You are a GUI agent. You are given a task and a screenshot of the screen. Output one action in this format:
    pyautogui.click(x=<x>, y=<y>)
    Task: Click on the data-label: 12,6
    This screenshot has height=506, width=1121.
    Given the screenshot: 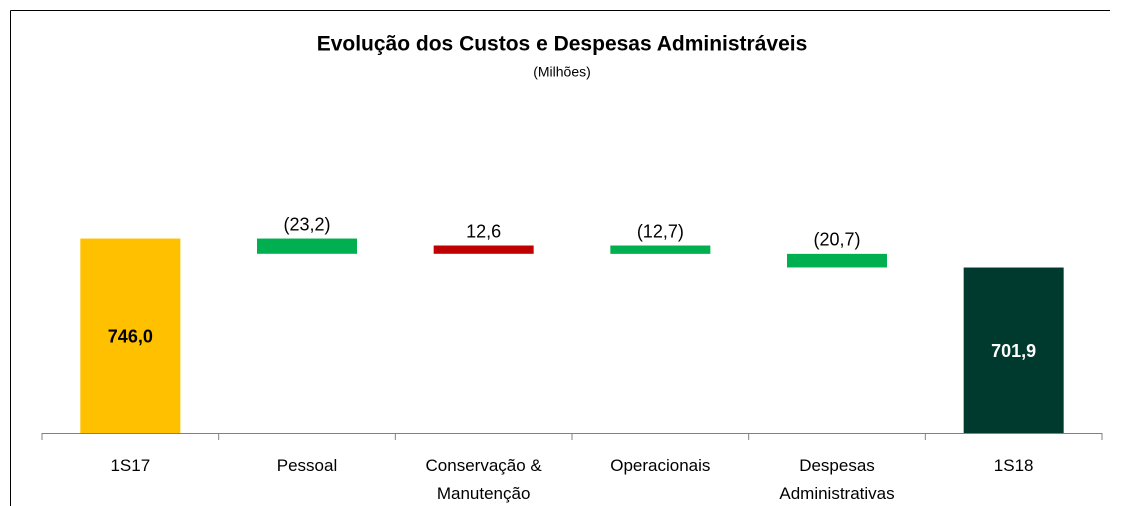 What is the action you would take?
    pyautogui.click(x=483, y=231)
    